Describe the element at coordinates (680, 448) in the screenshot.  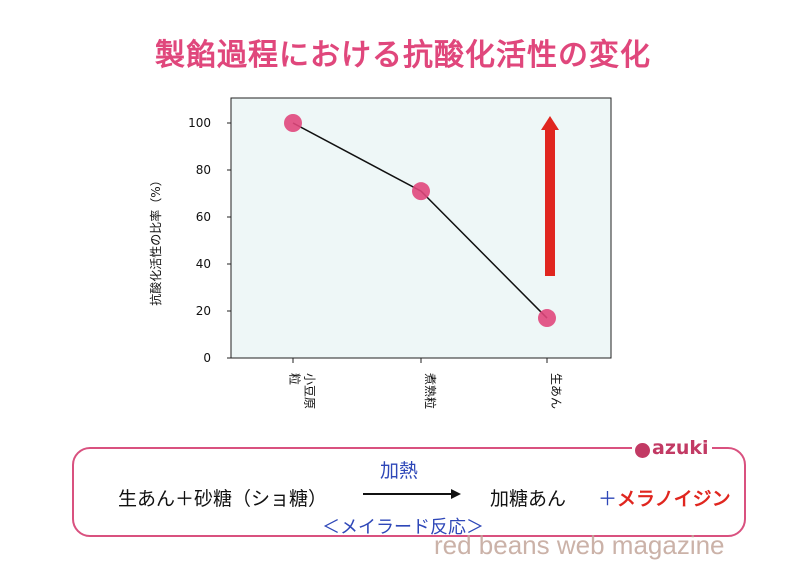
I see `logo-text: azuki` at that location.